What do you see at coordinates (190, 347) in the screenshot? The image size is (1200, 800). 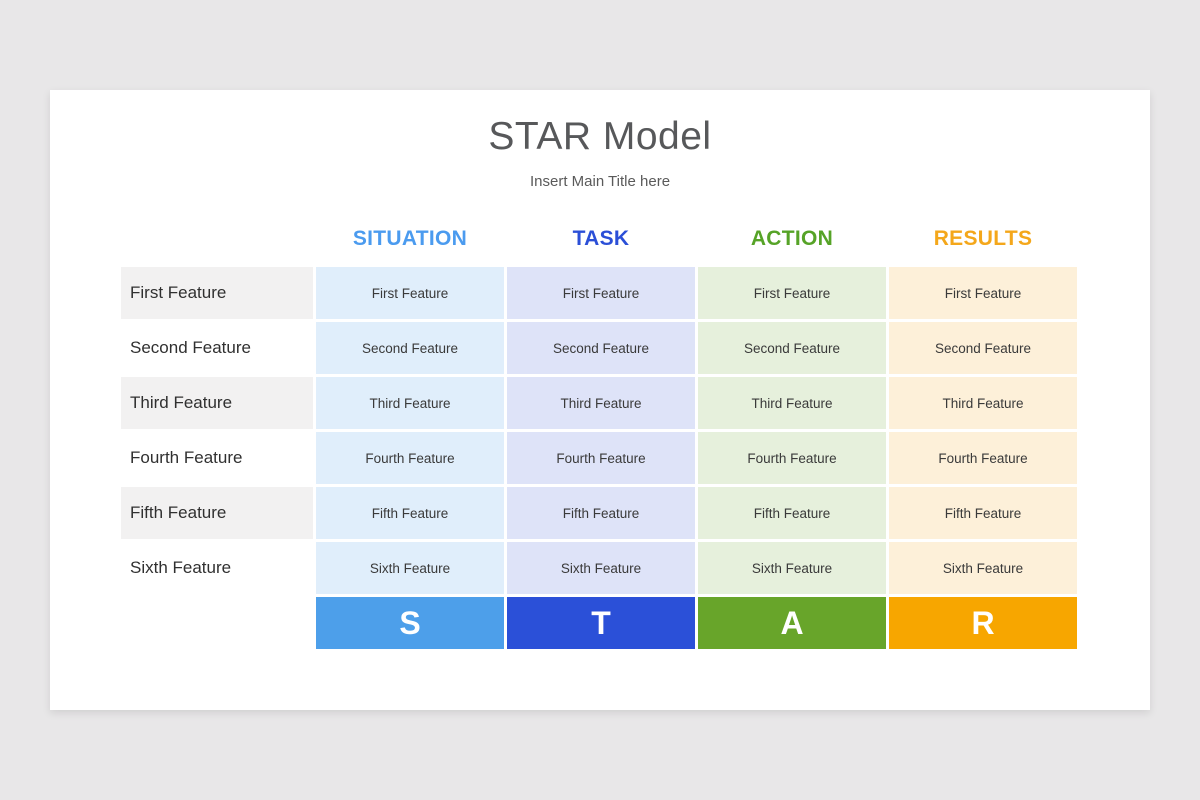 I see `row-label-second: Second Feature` at bounding box center [190, 347].